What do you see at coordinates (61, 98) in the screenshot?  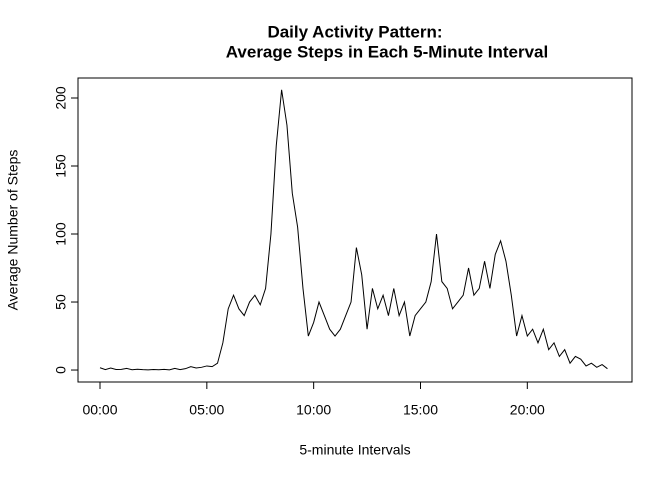 I see `y-tick-label: 200` at bounding box center [61, 98].